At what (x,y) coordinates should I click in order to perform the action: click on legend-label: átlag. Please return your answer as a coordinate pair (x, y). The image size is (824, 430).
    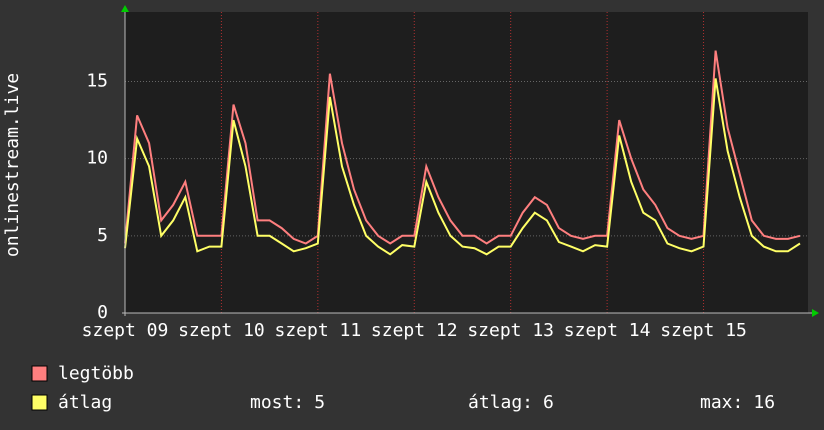
    Looking at the image, I should click on (85, 402).